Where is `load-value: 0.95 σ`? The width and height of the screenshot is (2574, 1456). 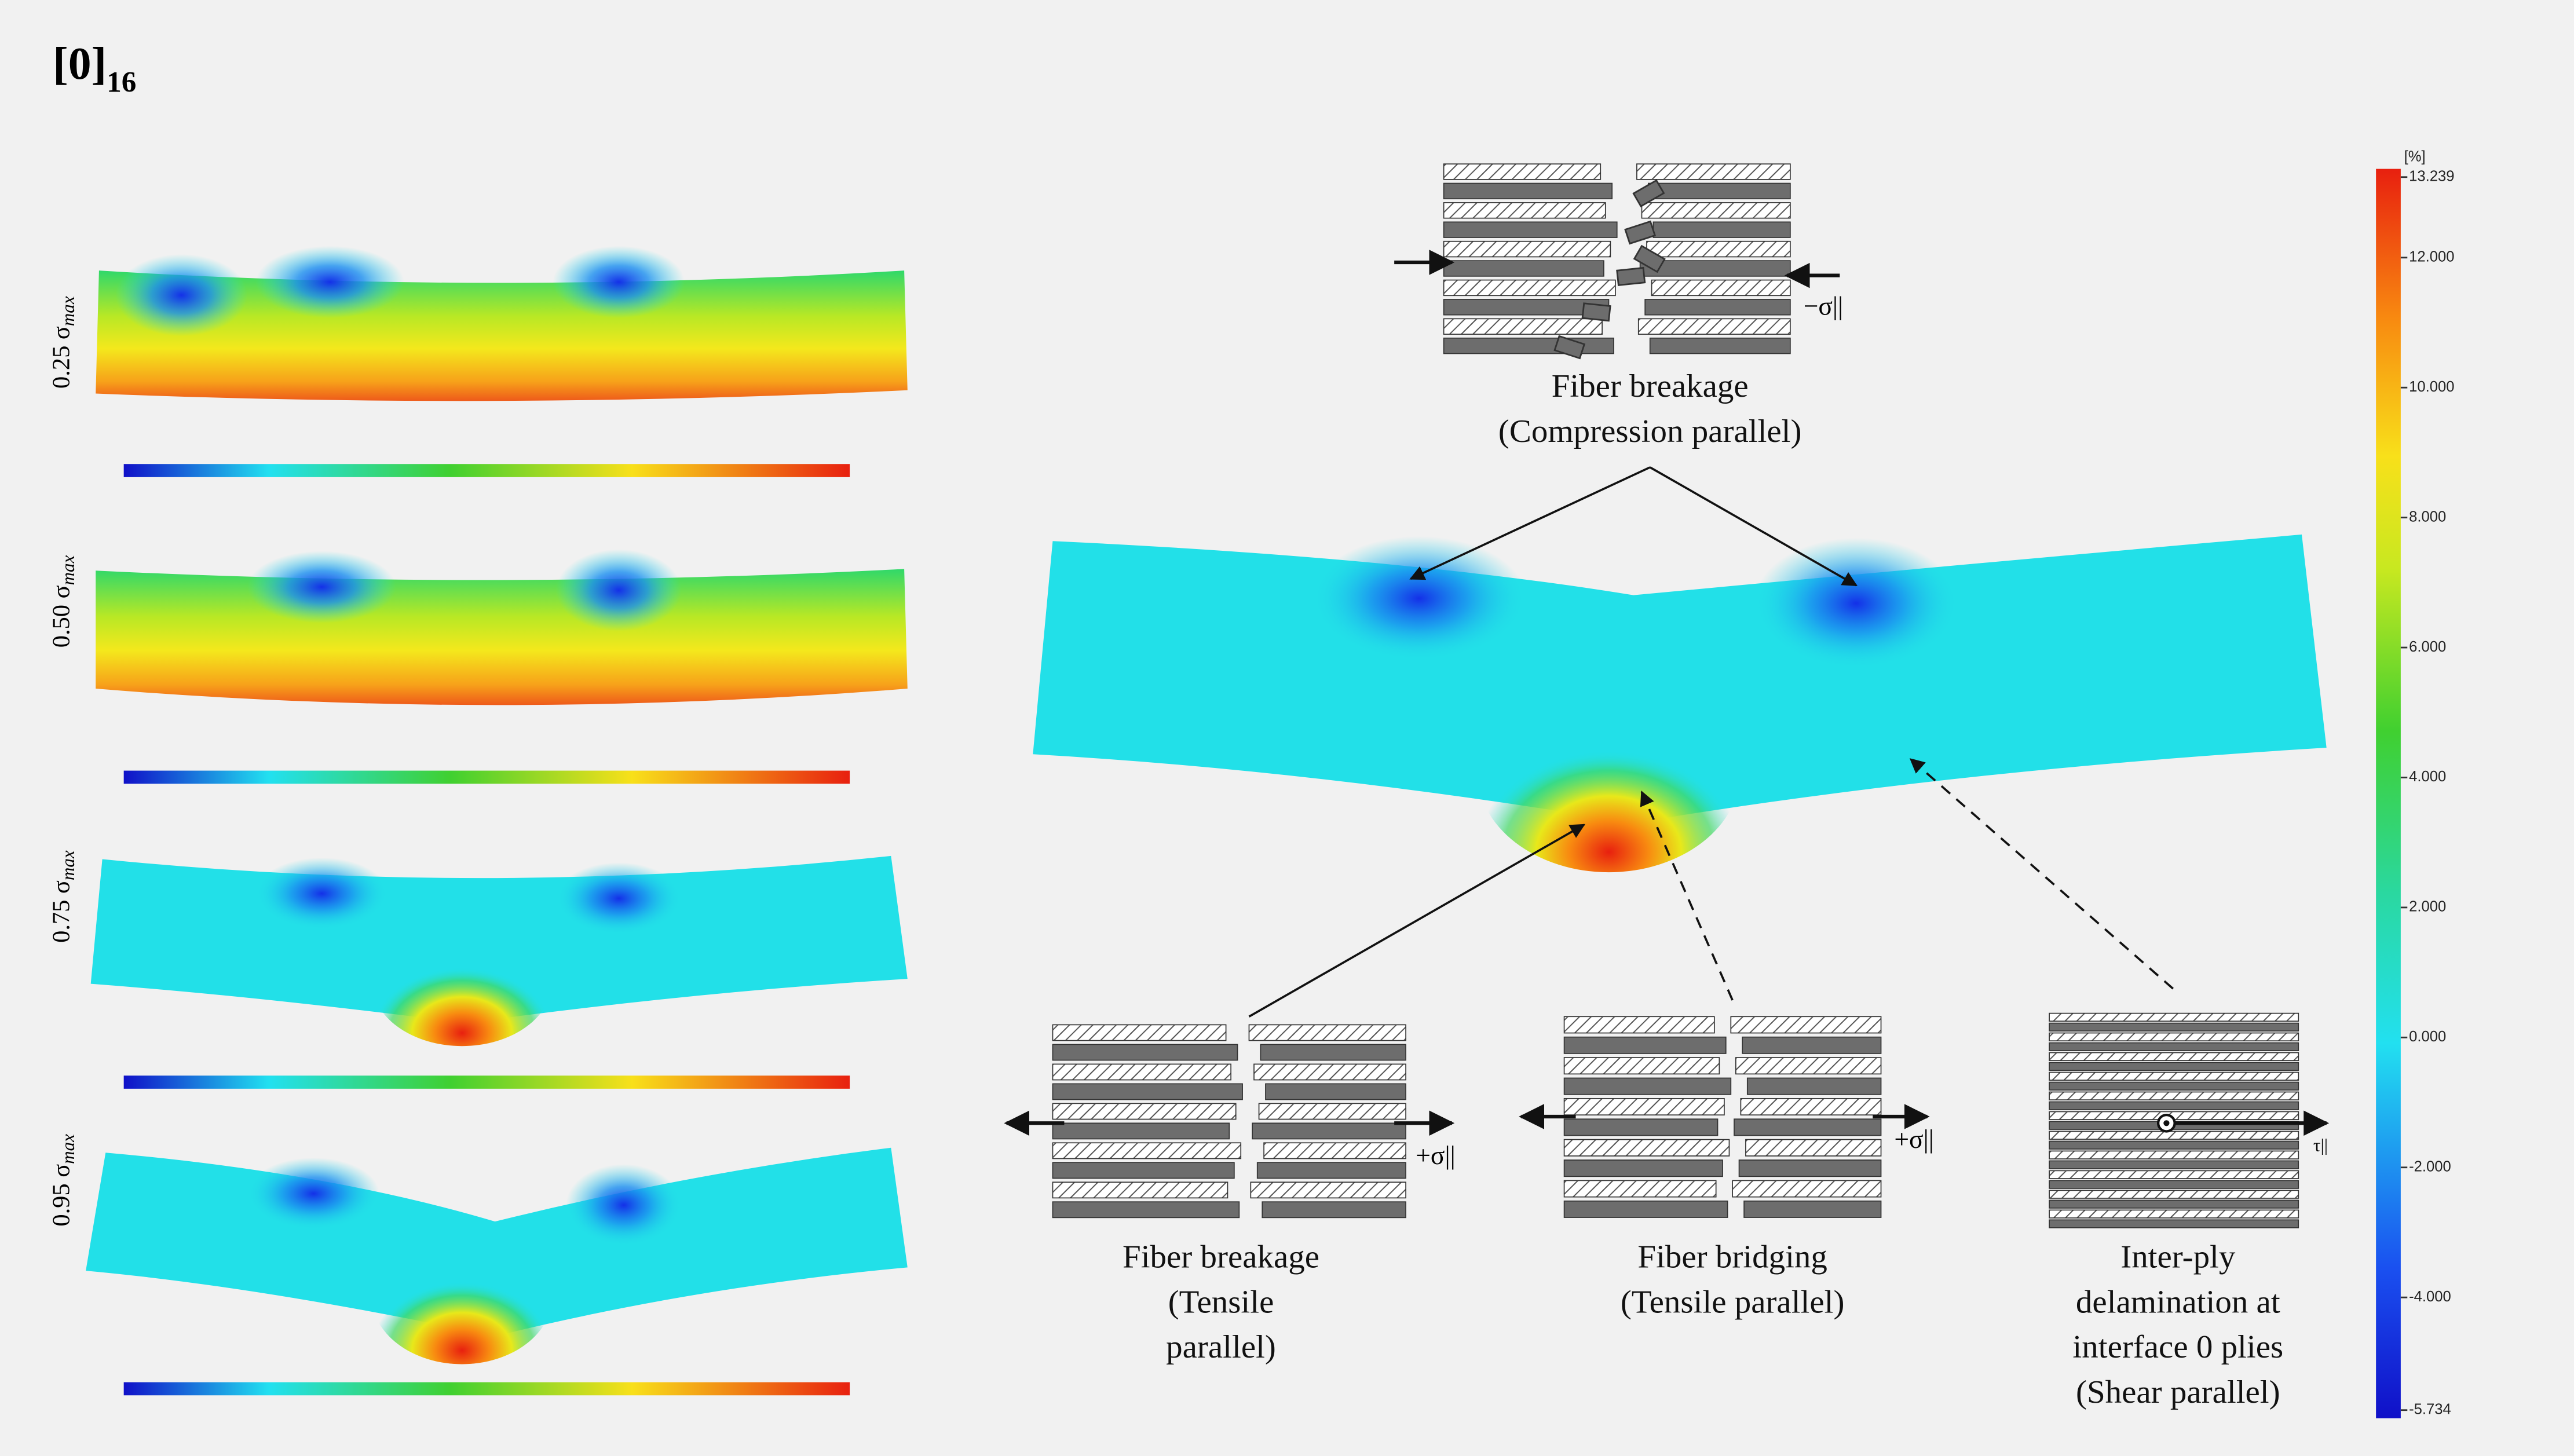 load-value: 0.95 σ is located at coordinates (61, 1196).